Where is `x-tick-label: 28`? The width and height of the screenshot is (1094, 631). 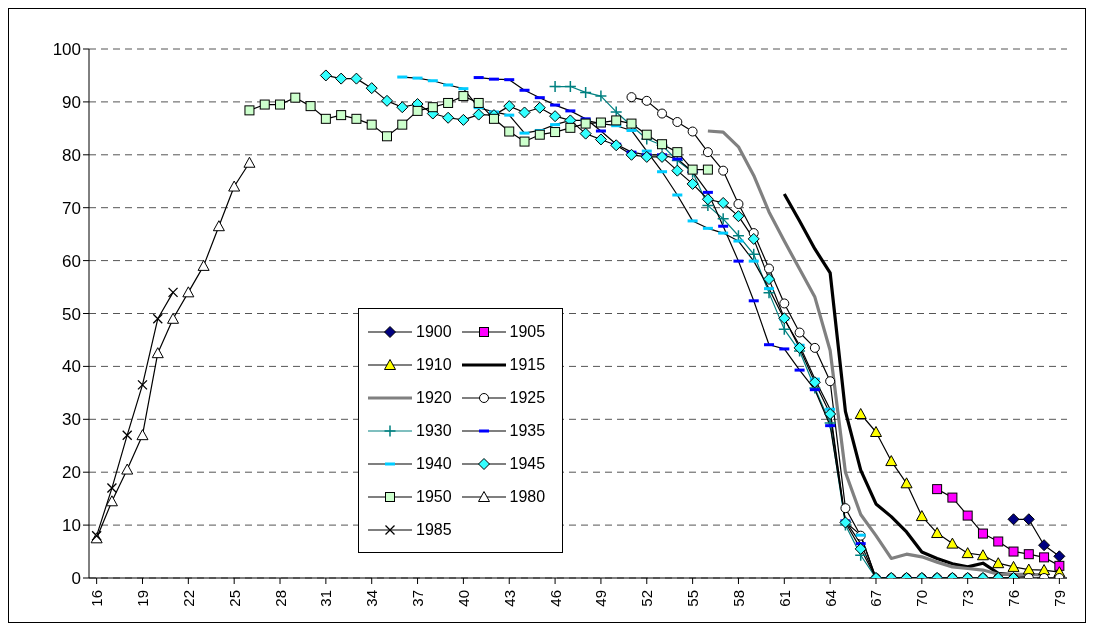 x-tick-label: 28 is located at coordinates (280, 598).